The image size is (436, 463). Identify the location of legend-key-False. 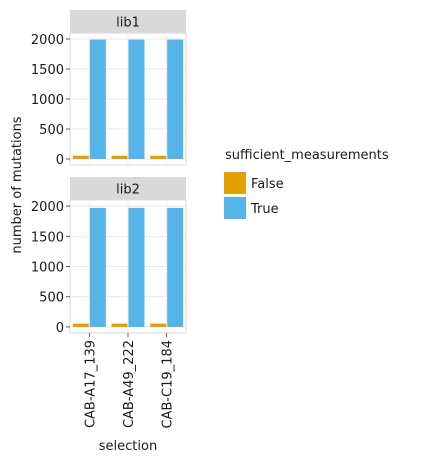
(235, 183).